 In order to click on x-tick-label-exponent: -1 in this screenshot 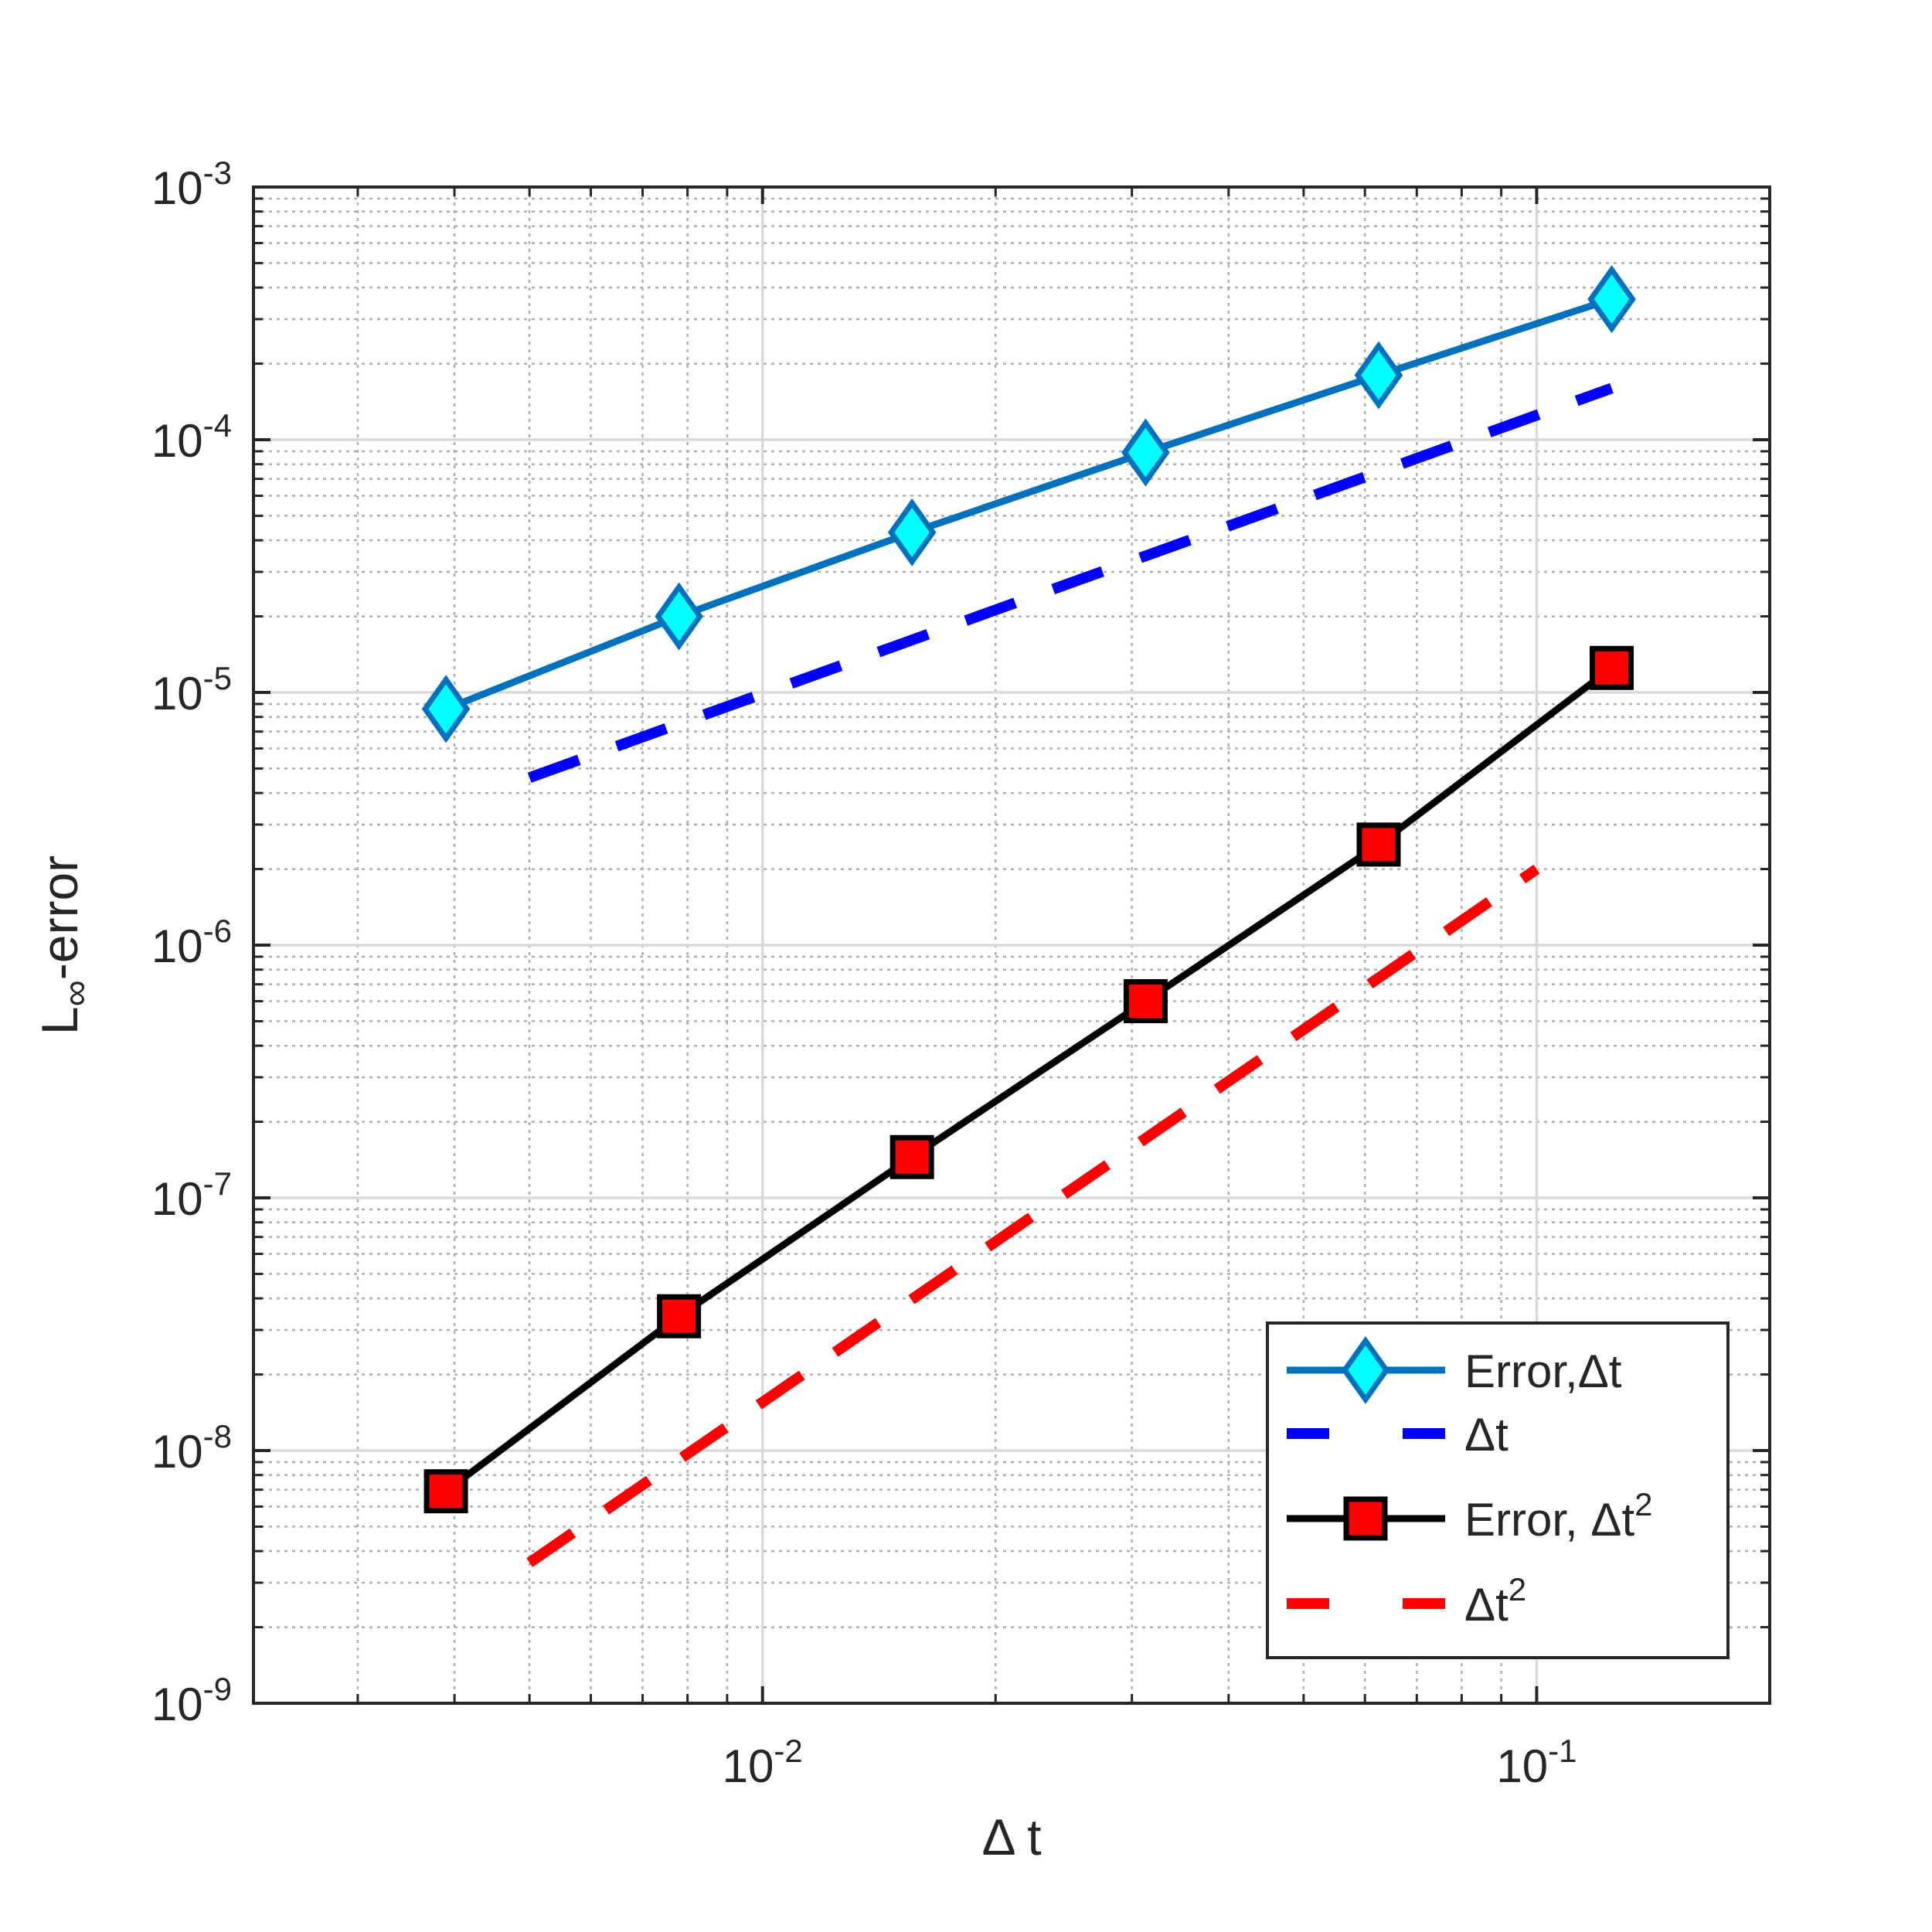, I will do `click(1562, 1751)`.